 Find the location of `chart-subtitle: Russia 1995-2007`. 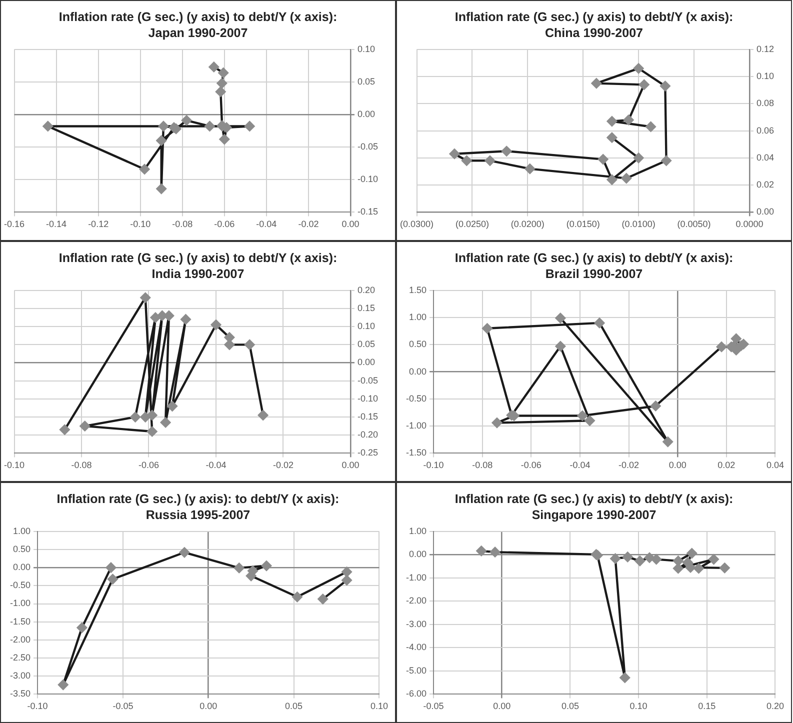

chart-subtitle: Russia 1995-2007 is located at coordinates (198, 515).